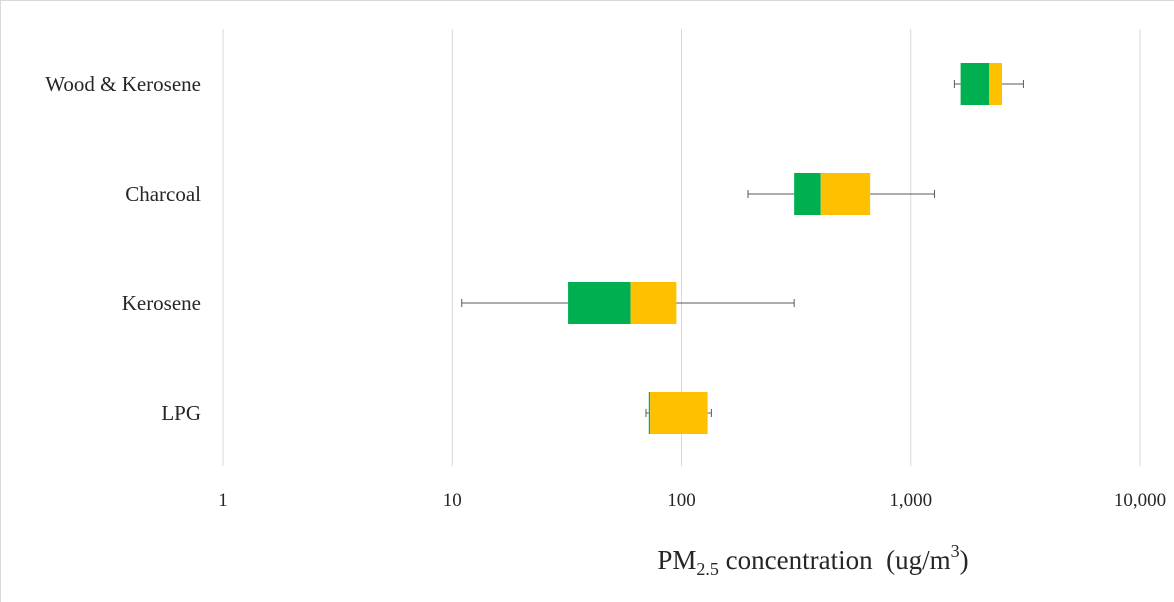  I want to click on x-tick-label: 1, so click(223, 500).